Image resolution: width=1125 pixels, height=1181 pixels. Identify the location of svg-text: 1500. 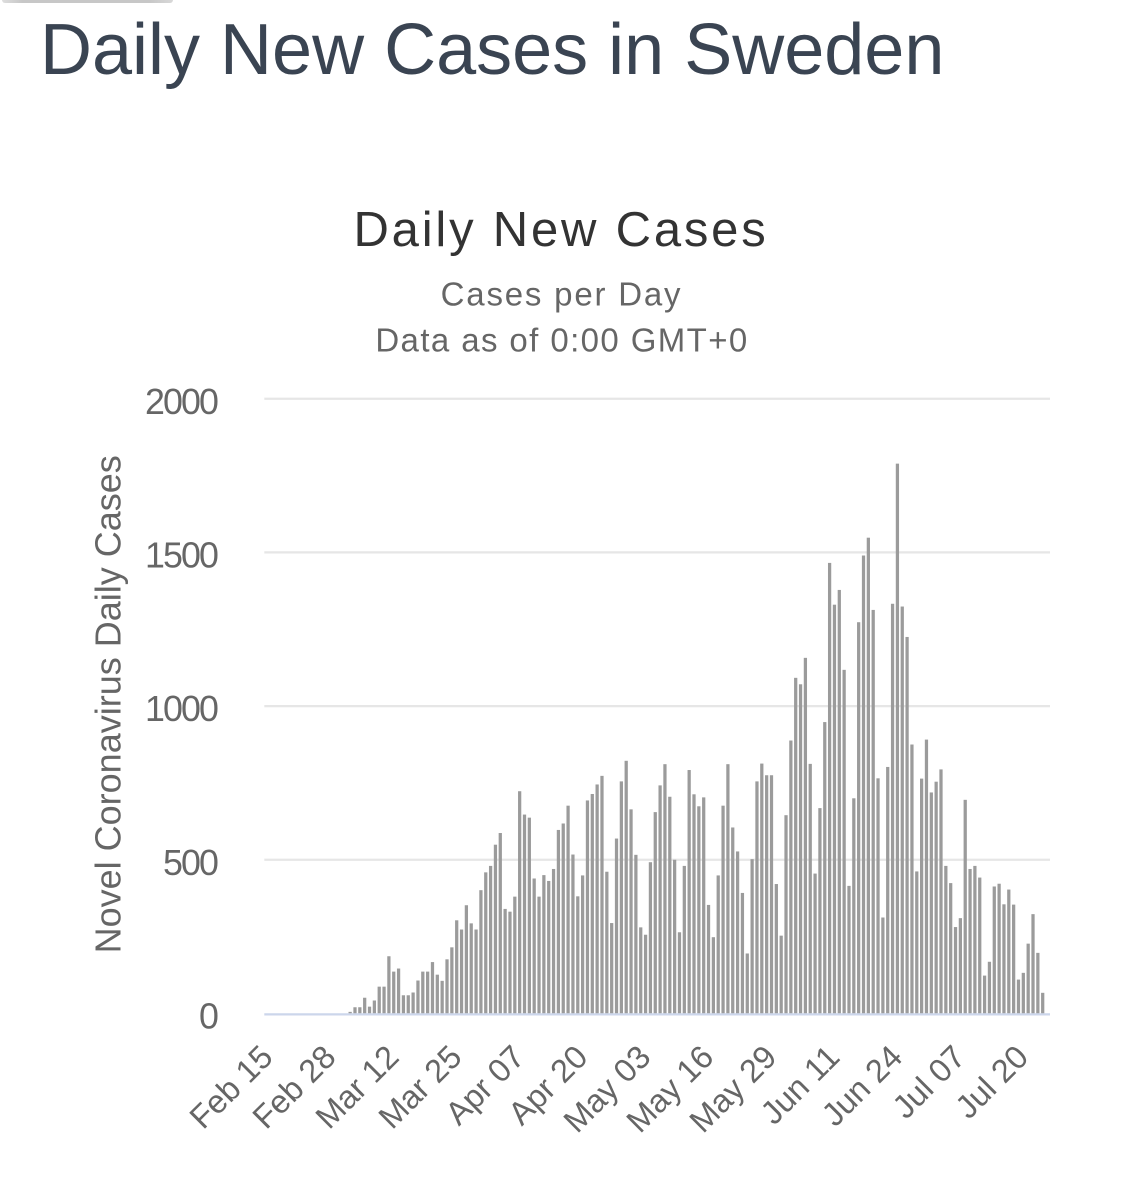
(181, 555).